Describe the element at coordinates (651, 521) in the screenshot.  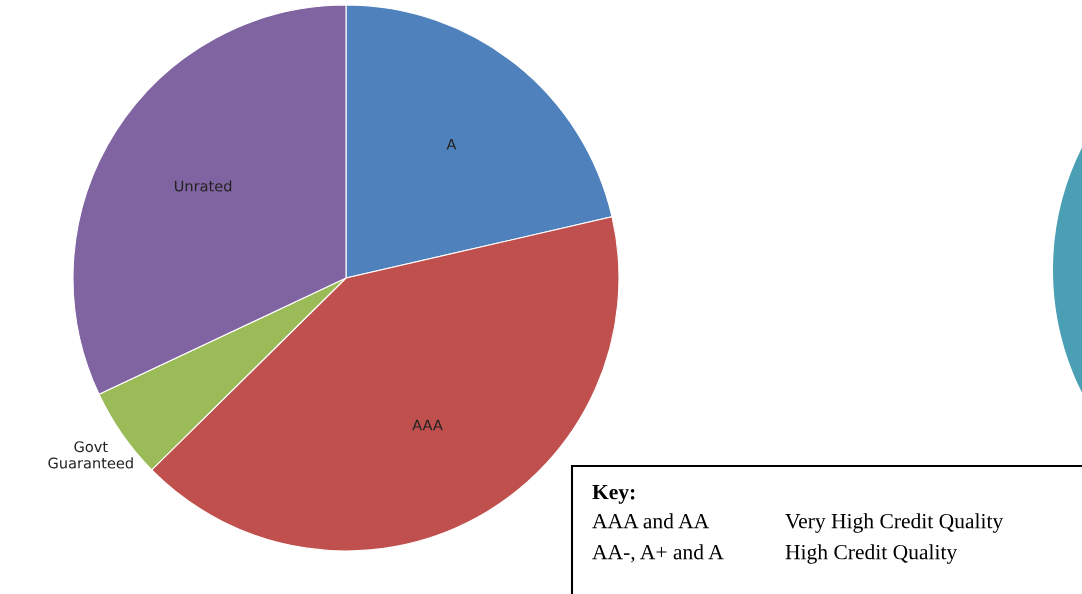
I see `text: AAA and AA` at that location.